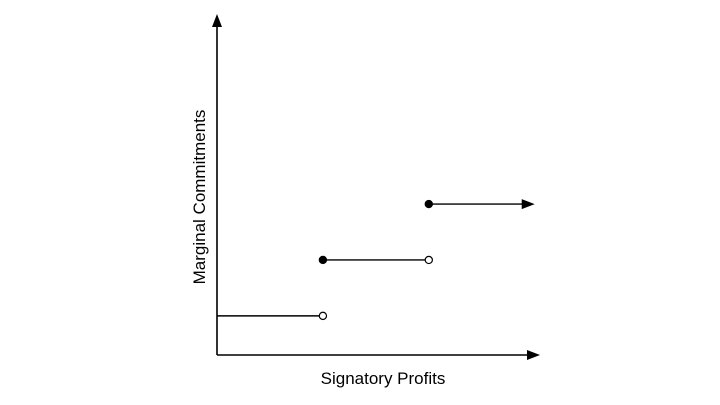 This screenshot has height=405, width=720. I want to click on x-axis-arrowhead, so click(533, 355).